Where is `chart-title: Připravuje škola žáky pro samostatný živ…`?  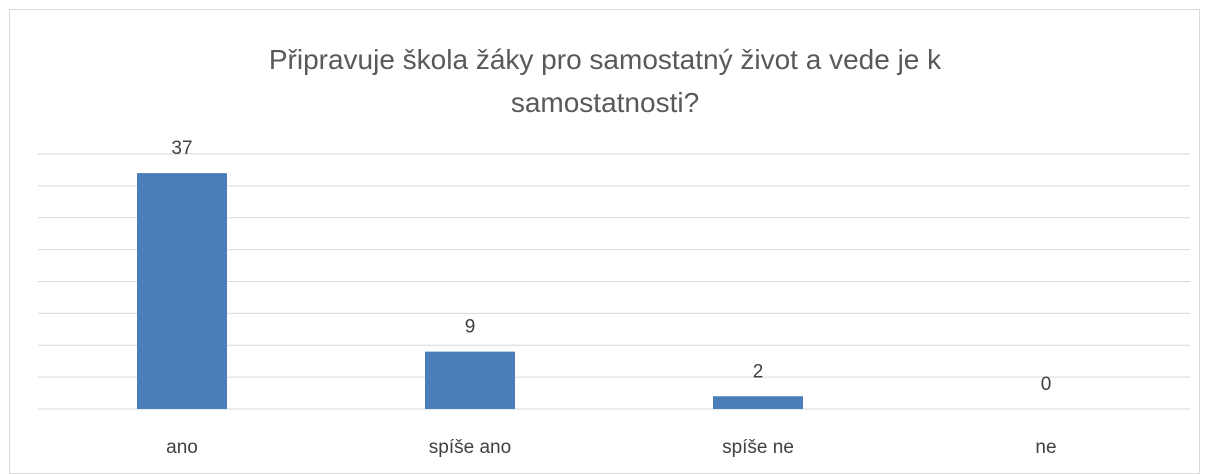
chart-title: Připravuje škola žáky pro samostatný živ… is located at coordinates (605, 81).